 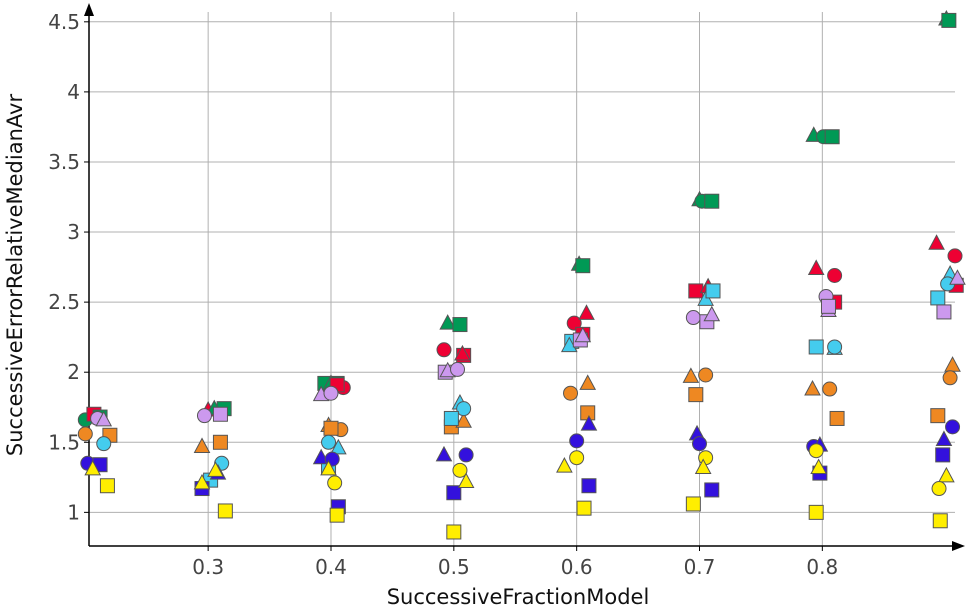 What do you see at coordinates (73, 92) in the screenshot?
I see `y-tick-label: 4` at bounding box center [73, 92].